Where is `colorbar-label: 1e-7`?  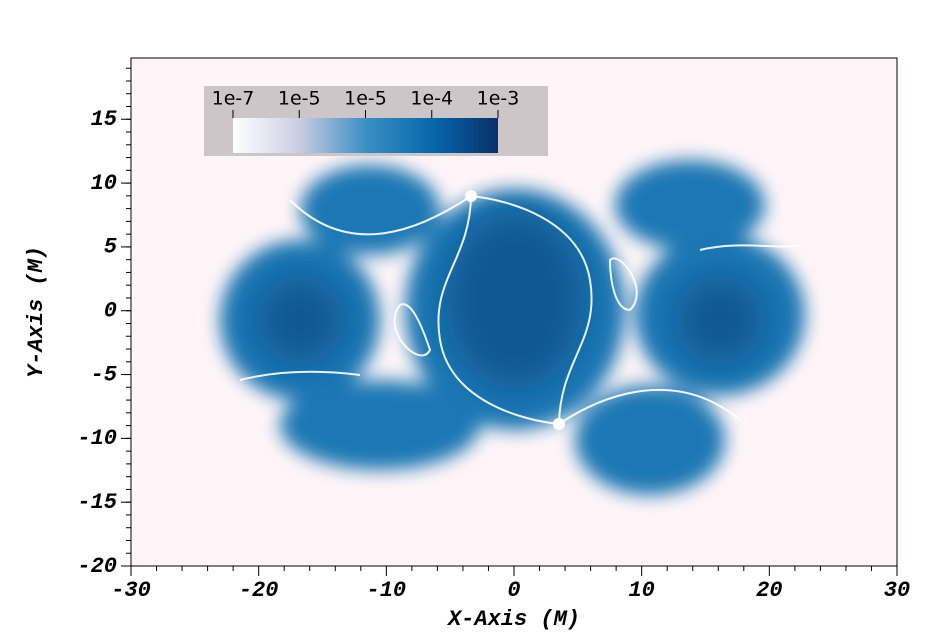 colorbar-label: 1e-7 is located at coordinates (233, 99).